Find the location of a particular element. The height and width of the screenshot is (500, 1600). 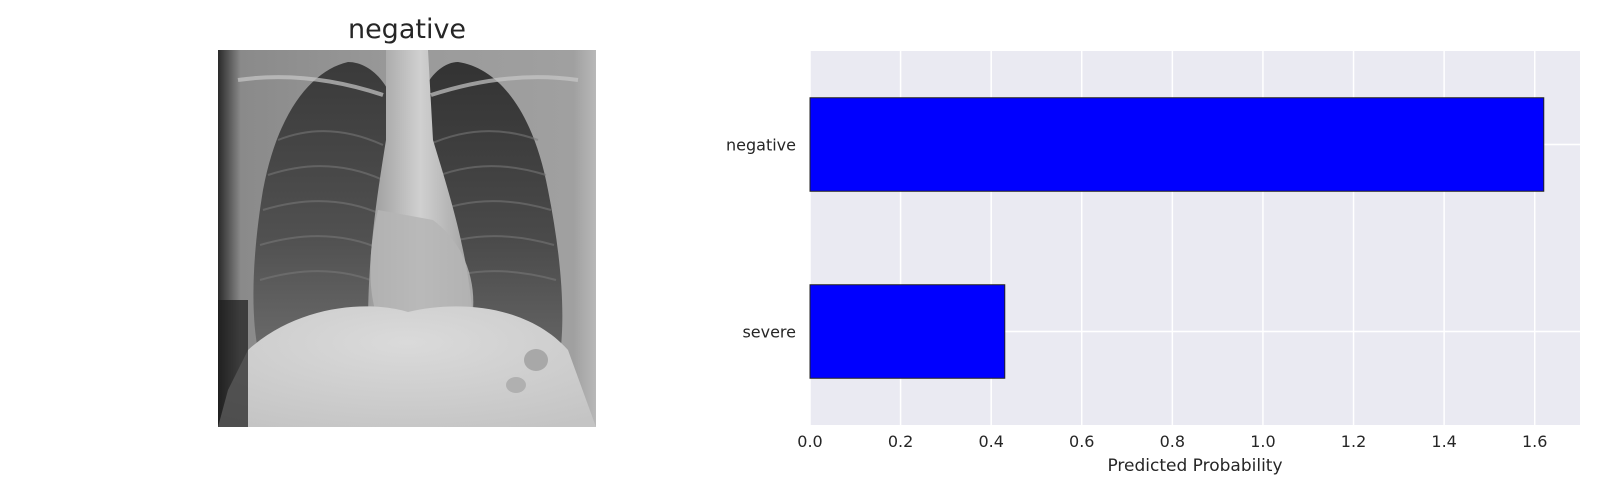

bar-negative is located at coordinates (1177, 144).